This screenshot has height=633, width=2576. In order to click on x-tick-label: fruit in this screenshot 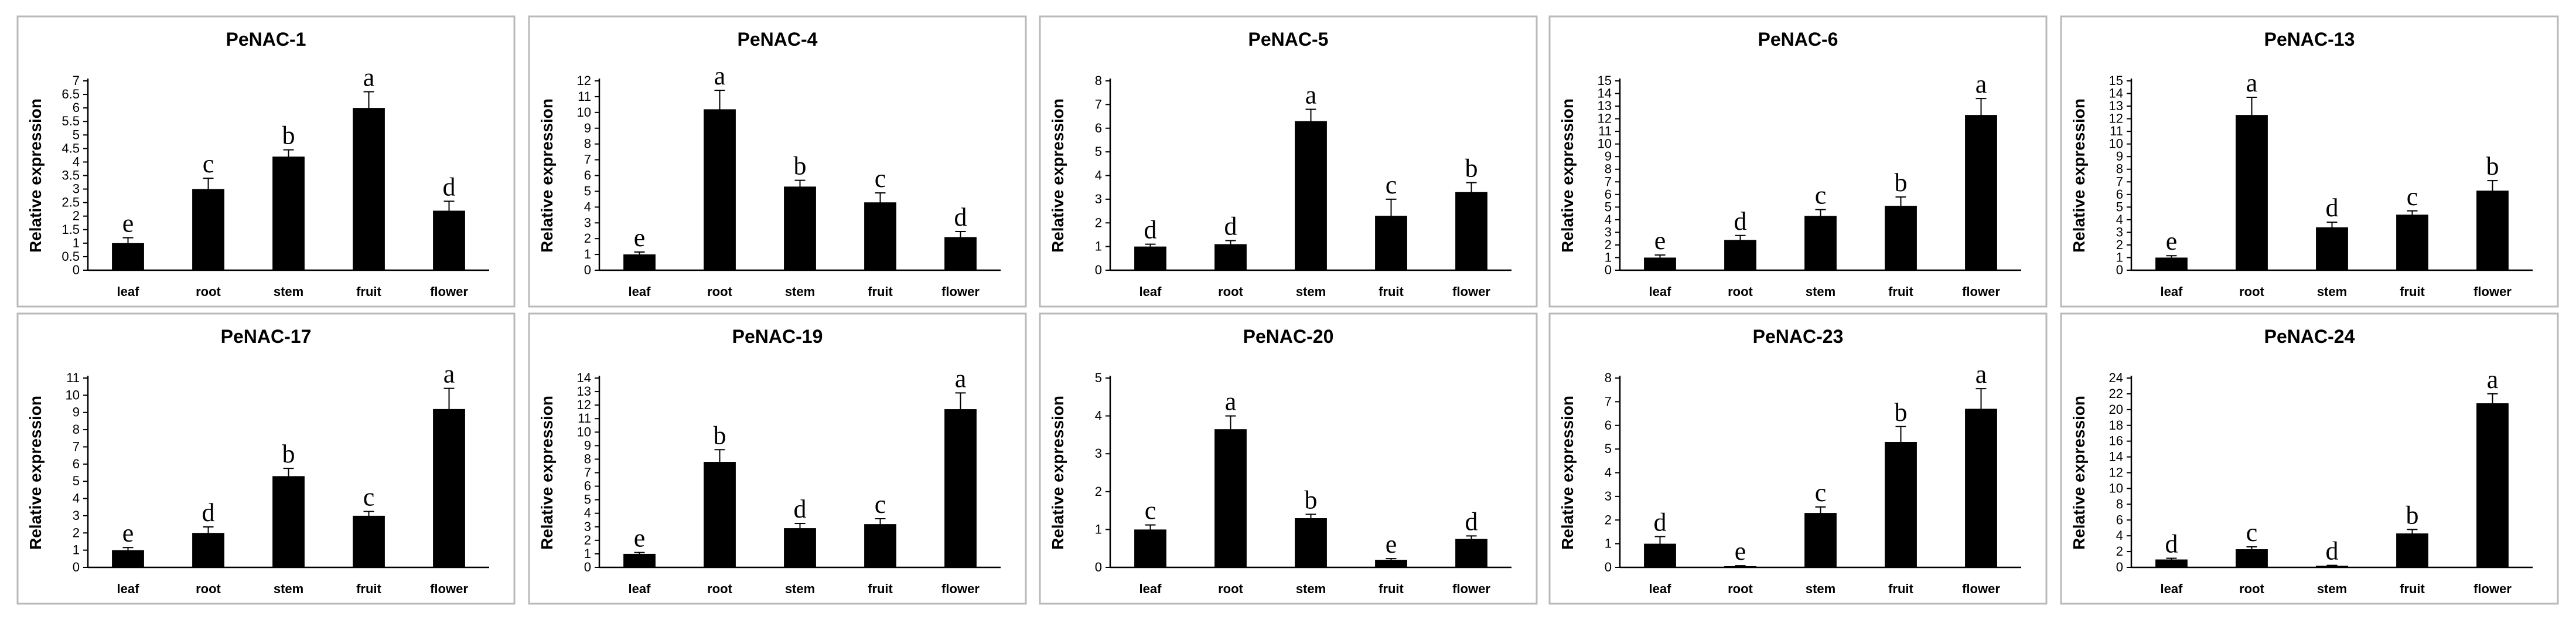, I will do `click(1391, 589)`.